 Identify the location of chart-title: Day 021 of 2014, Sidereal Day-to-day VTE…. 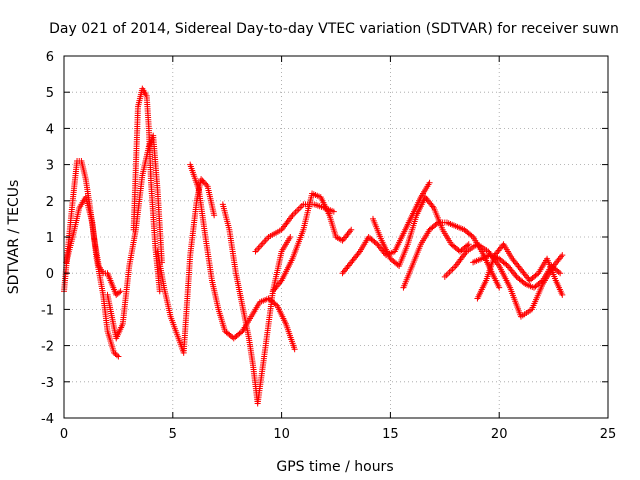
(334, 29).